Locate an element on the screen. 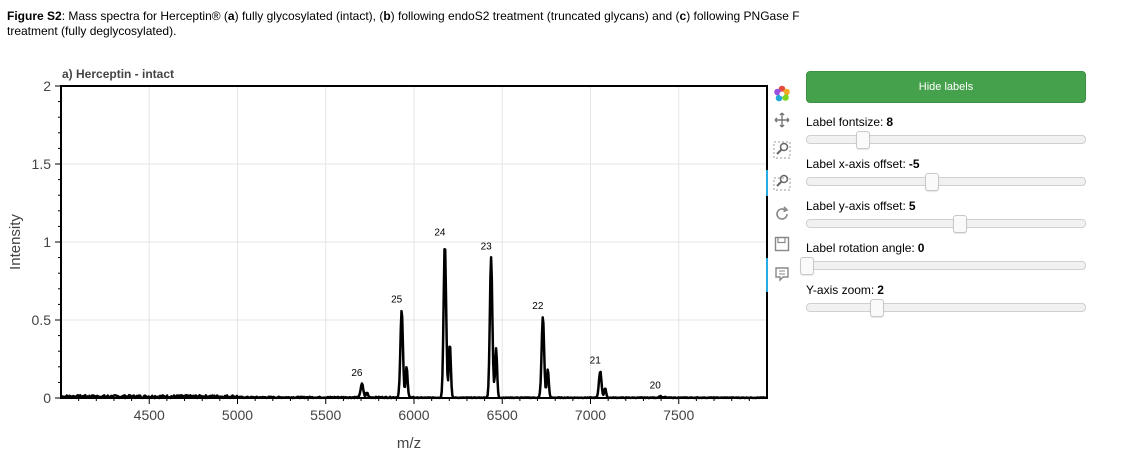 The height and width of the screenshot is (459, 1132). slider-title: Label fontsize: is located at coordinates (845, 122).